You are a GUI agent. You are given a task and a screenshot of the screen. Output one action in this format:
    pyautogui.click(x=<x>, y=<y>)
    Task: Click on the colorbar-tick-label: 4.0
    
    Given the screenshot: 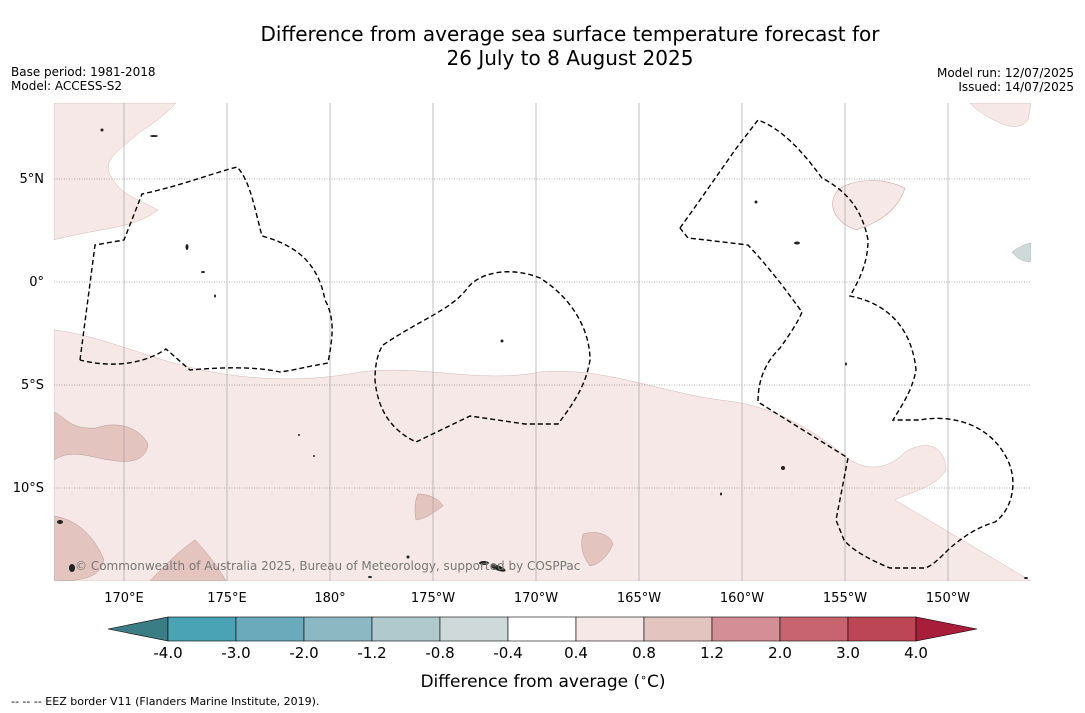 What is the action you would take?
    pyautogui.click(x=916, y=653)
    